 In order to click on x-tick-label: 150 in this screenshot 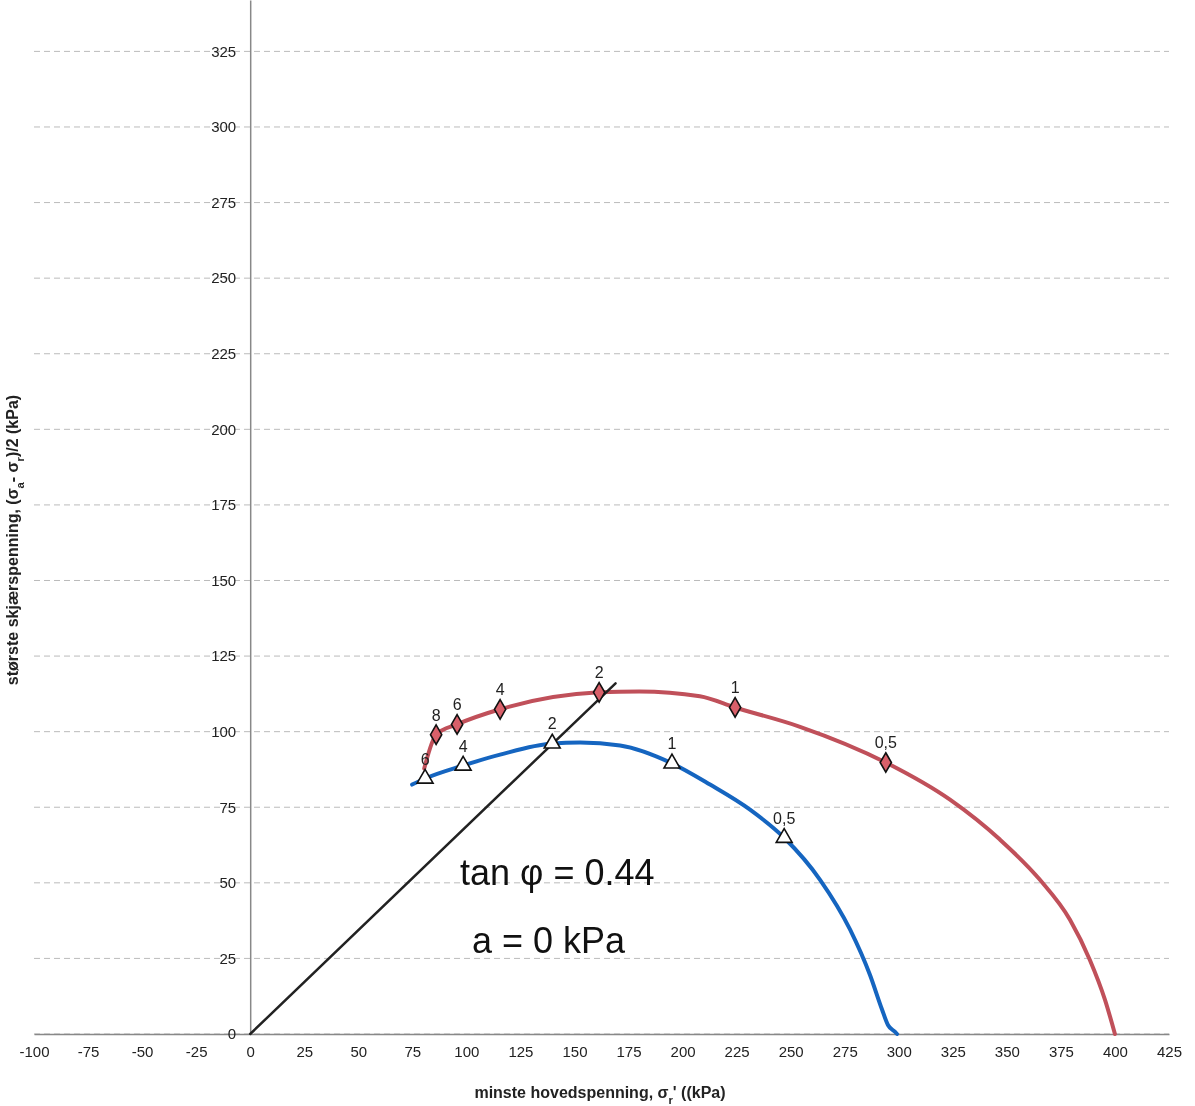, I will do `click(575, 1051)`.